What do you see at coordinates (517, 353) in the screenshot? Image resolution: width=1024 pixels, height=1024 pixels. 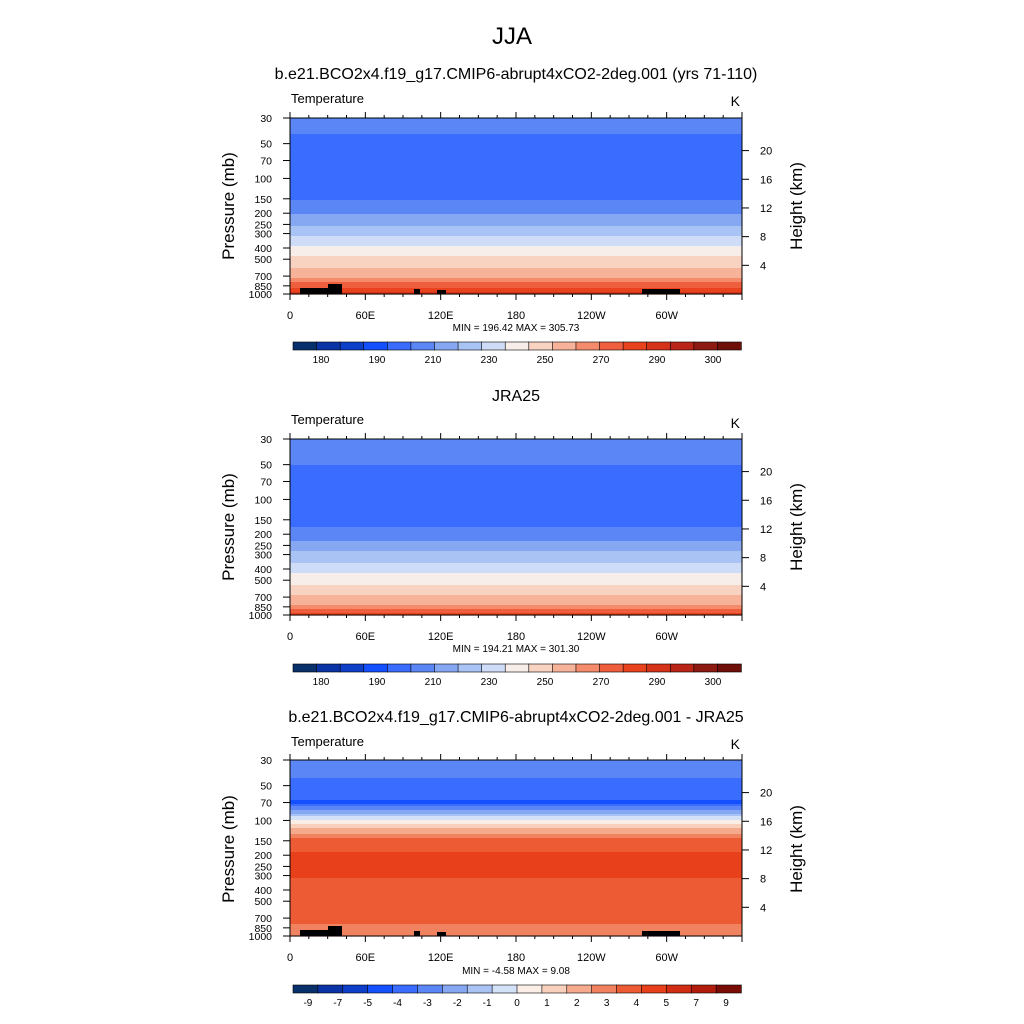 I see `colorbar: 180 190 210 230 250 270 290 300` at bounding box center [517, 353].